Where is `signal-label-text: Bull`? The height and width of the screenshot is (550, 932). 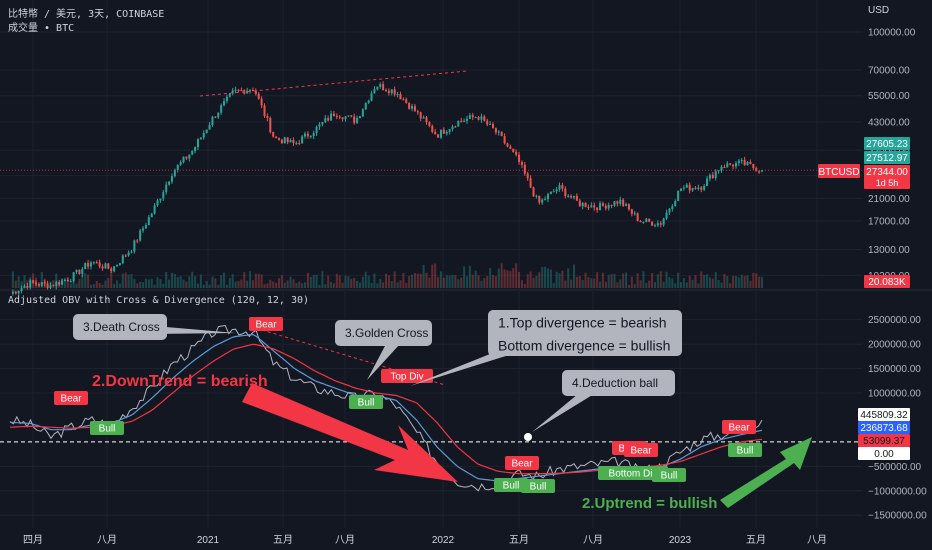
signal-label-text: Bull is located at coordinates (366, 403).